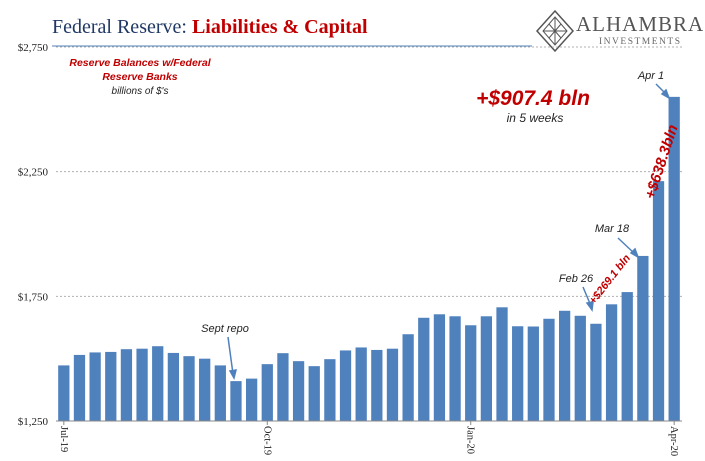  What do you see at coordinates (535, 118) in the screenshot?
I see `annotation-change-big-sub: in 5 weeks` at bounding box center [535, 118].